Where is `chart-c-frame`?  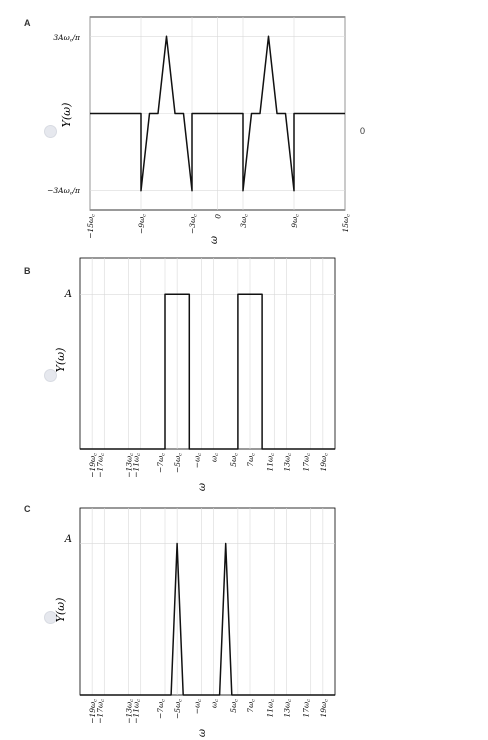
chart-c-frame is located at coordinates (207, 601).